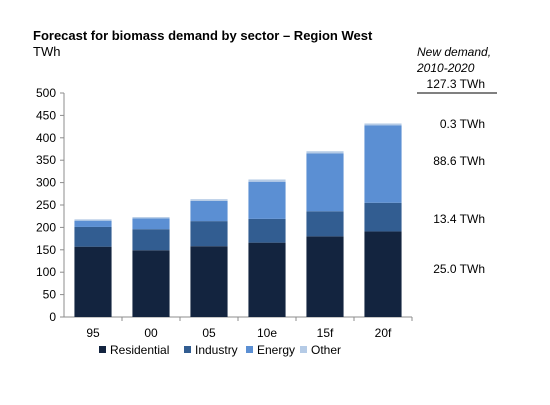  Describe the element at coordinates (325, 333) in the screenshot. I see `x-tick-label: 15f` at that location.